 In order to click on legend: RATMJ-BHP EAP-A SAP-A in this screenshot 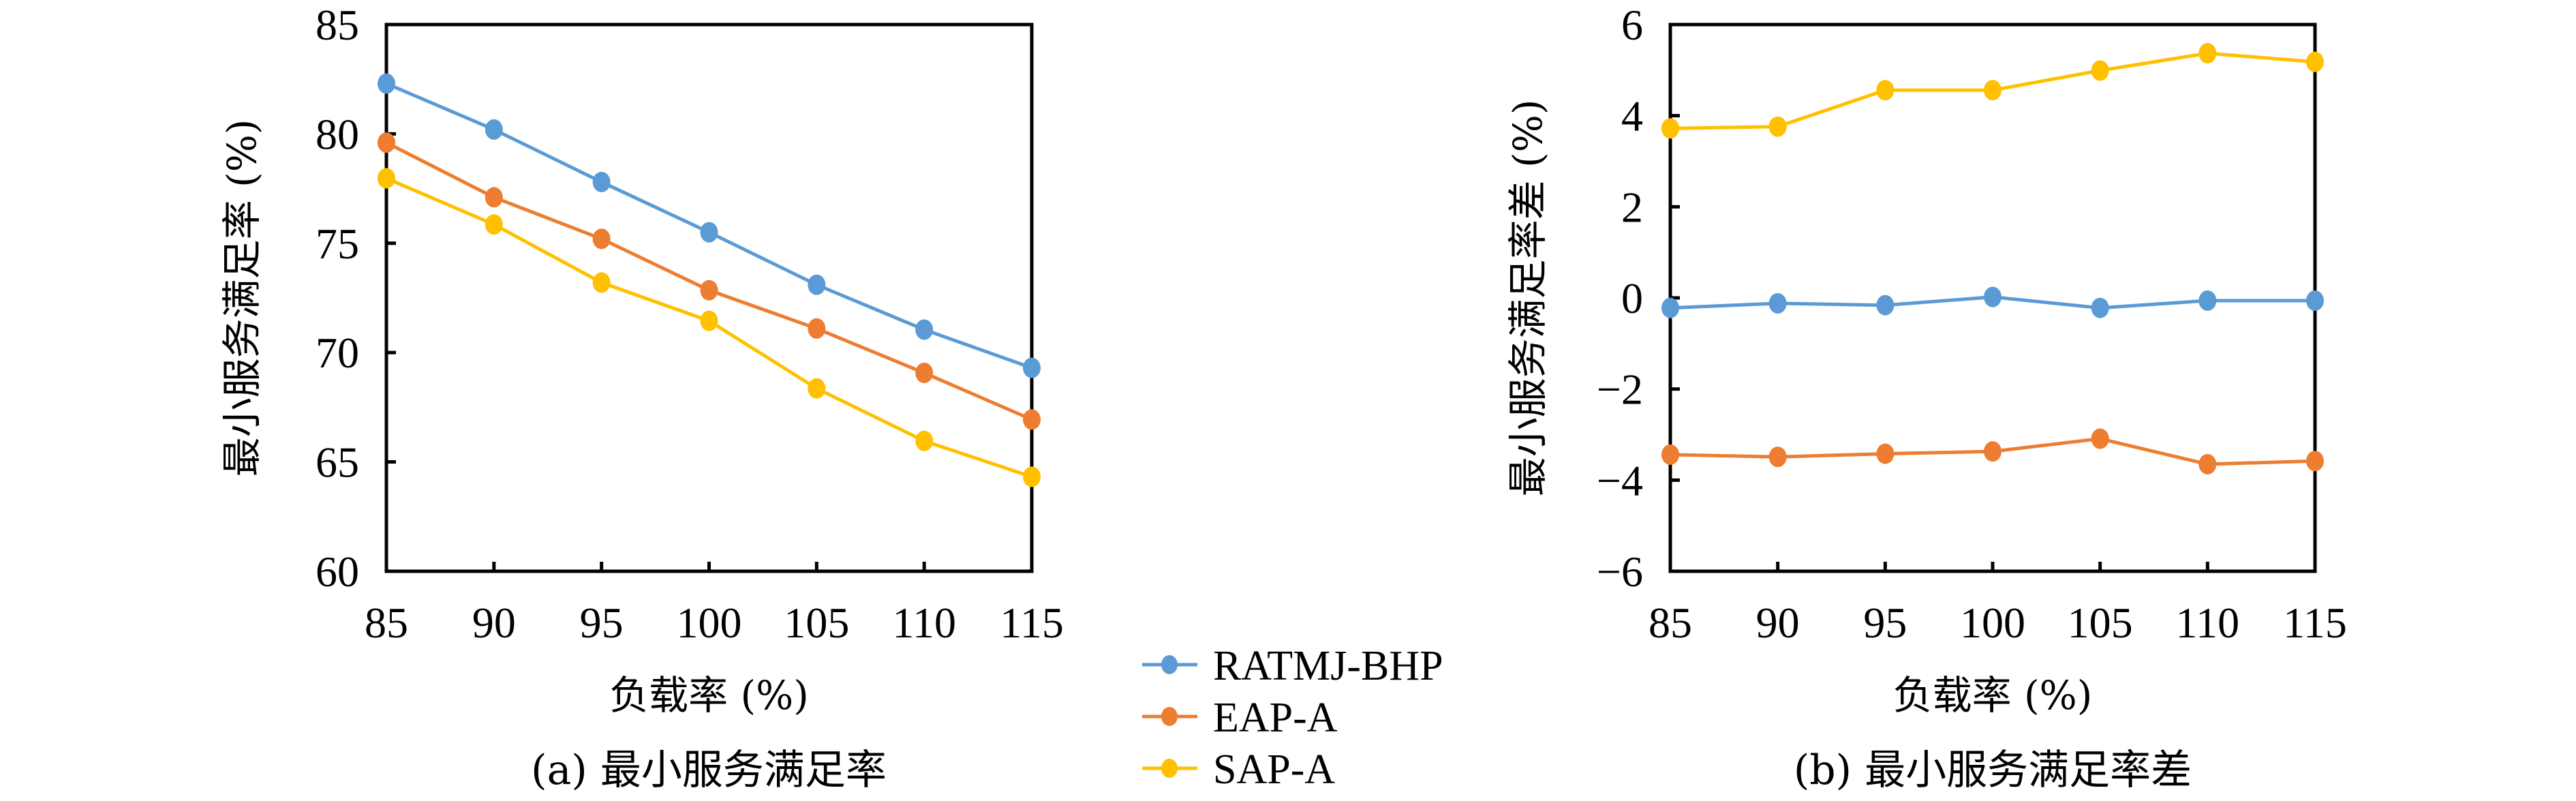, I will do `click(1292, 718)`.